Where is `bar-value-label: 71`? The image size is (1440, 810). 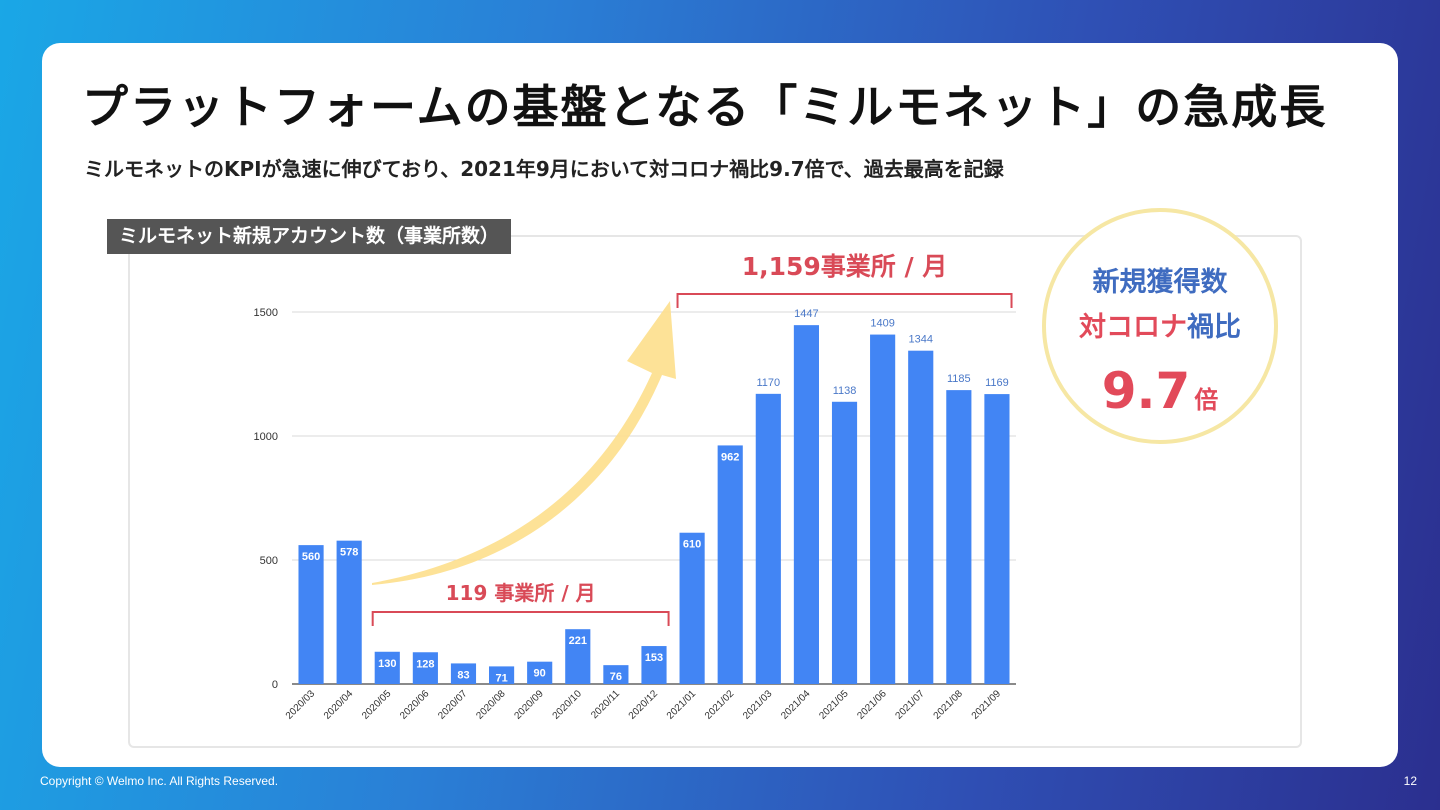 bar-value-label: 71 is located at coordinates (501, 678).